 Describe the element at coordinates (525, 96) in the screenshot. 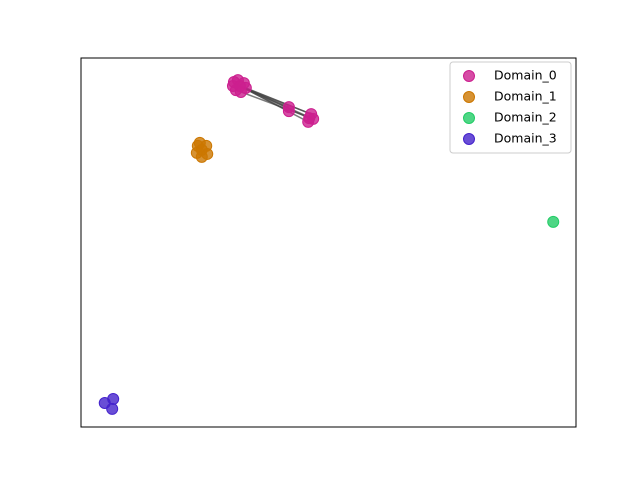

I see `legend-label: Domain_1` at that location.